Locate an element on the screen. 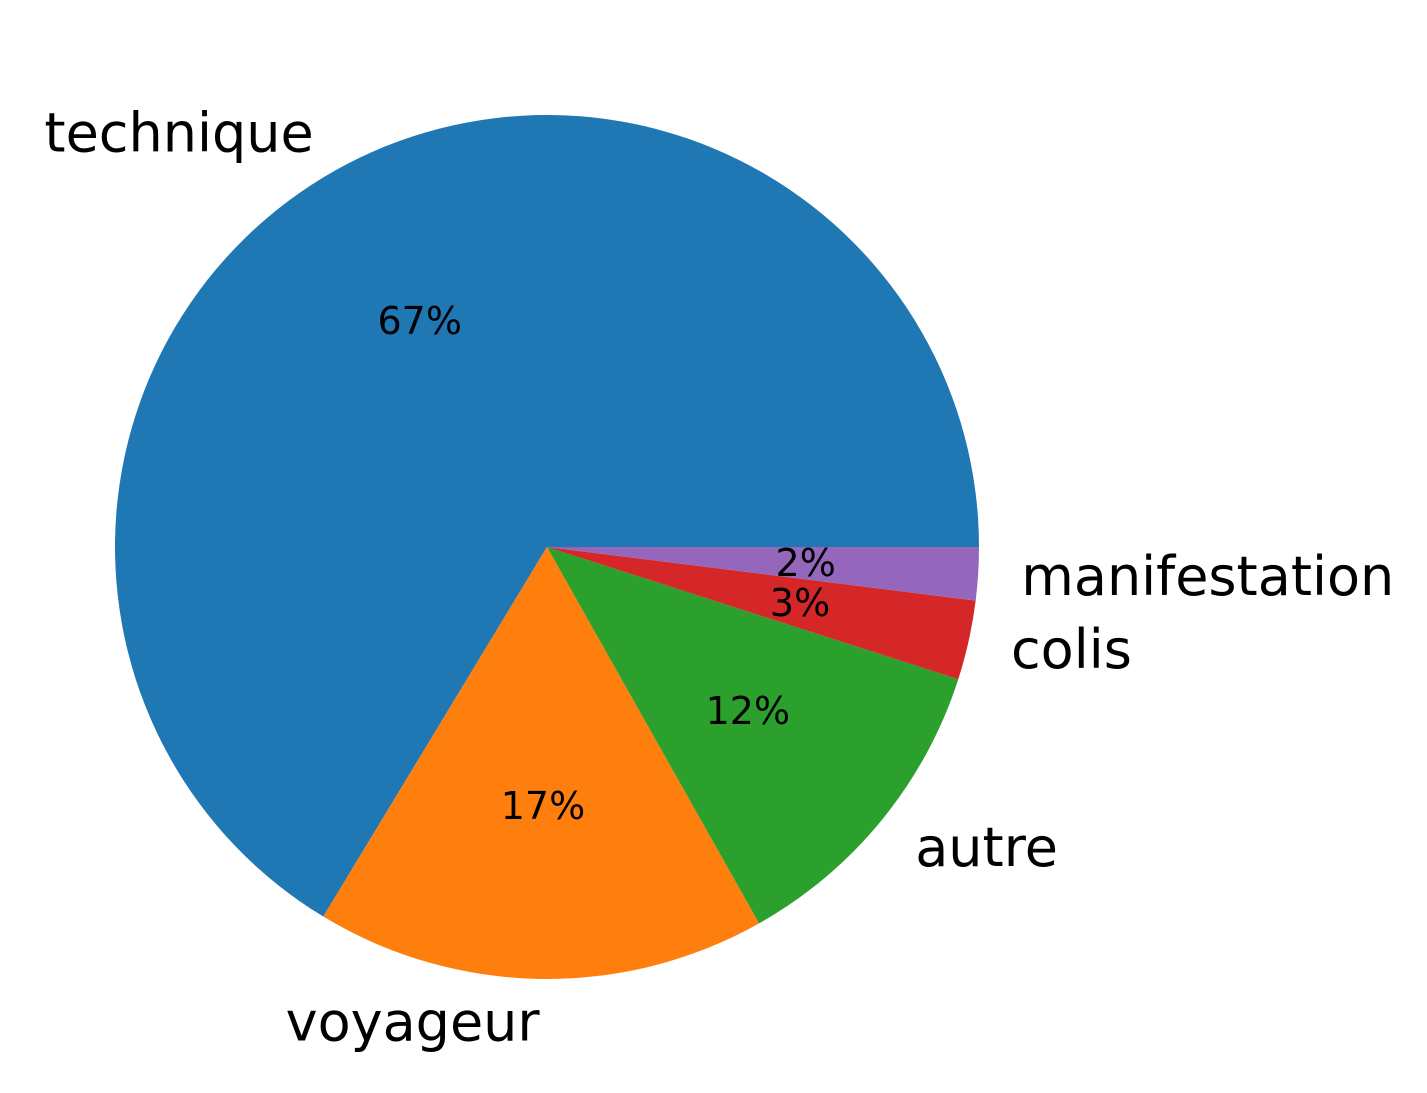 The width and height of the screenshot is (1427, 1093). pie-slice-colis is located at coordinates (761, 613).